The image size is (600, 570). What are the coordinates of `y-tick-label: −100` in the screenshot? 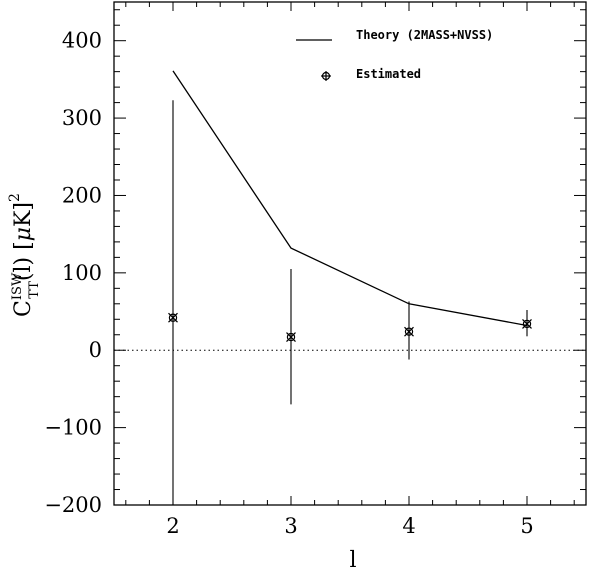 It's located at (73, 428).